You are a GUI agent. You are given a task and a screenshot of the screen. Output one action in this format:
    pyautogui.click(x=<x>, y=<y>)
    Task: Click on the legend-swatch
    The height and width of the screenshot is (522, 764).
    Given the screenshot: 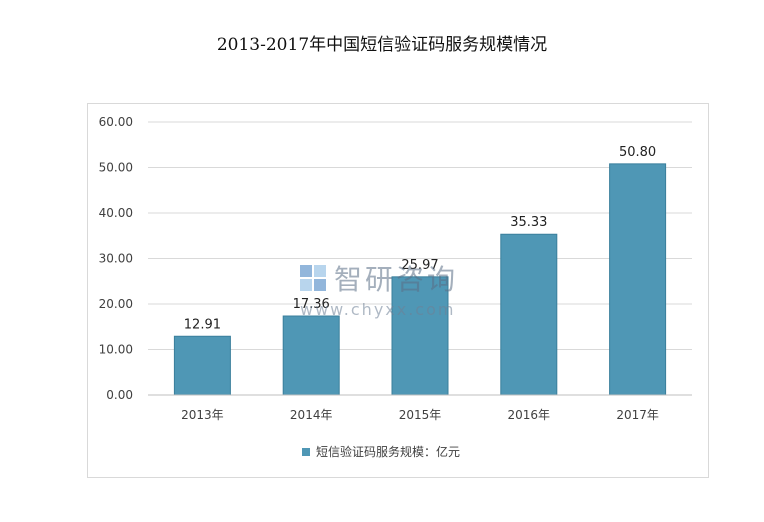 What is the action you would take?
    pyautogui.click(x=306, y=451)
    